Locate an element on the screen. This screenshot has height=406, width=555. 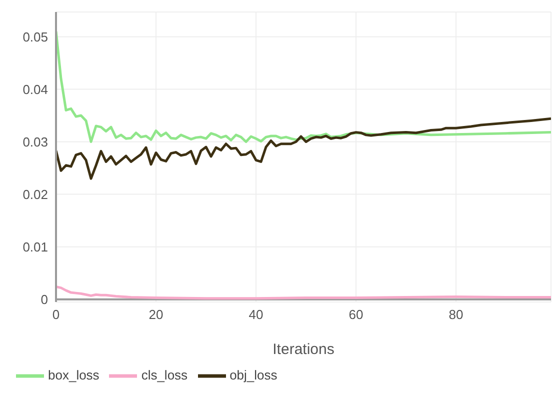
y-tick-label: 0.03 is located at coordinates (35, 142).